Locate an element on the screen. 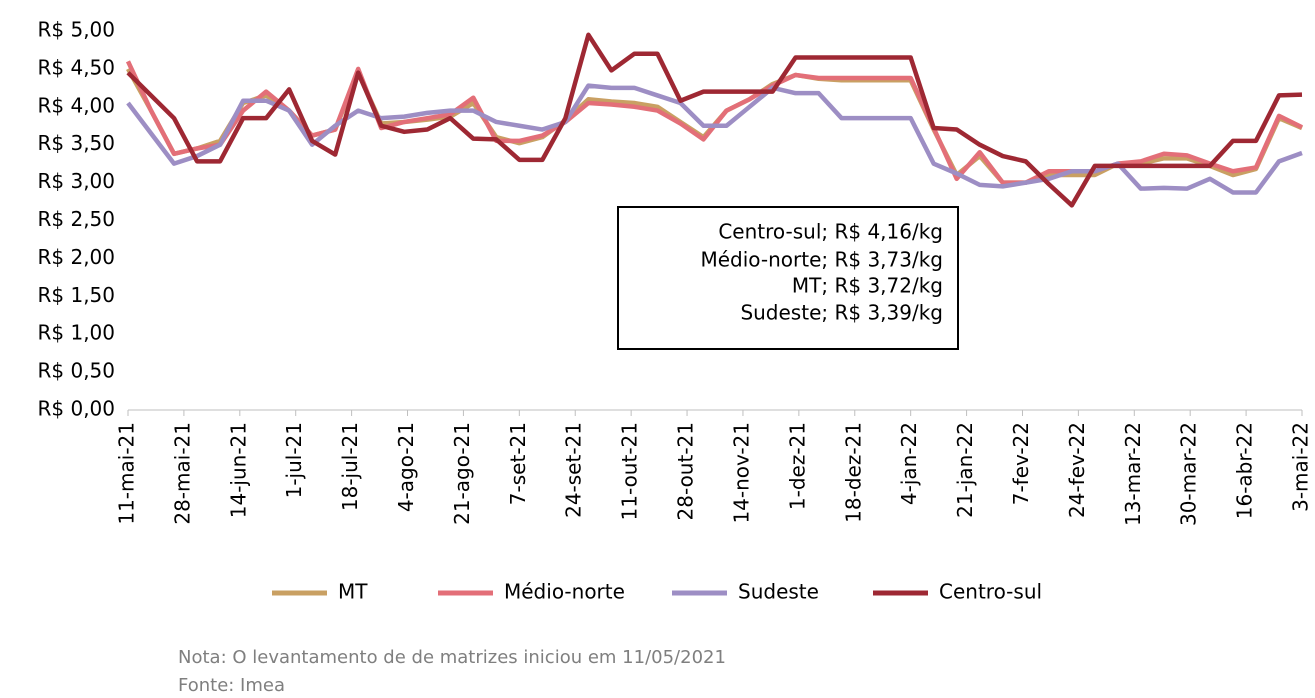 The image size is (1315, 698). y-tick-label: R$ 1,50 is located at coordinates (76, 295).